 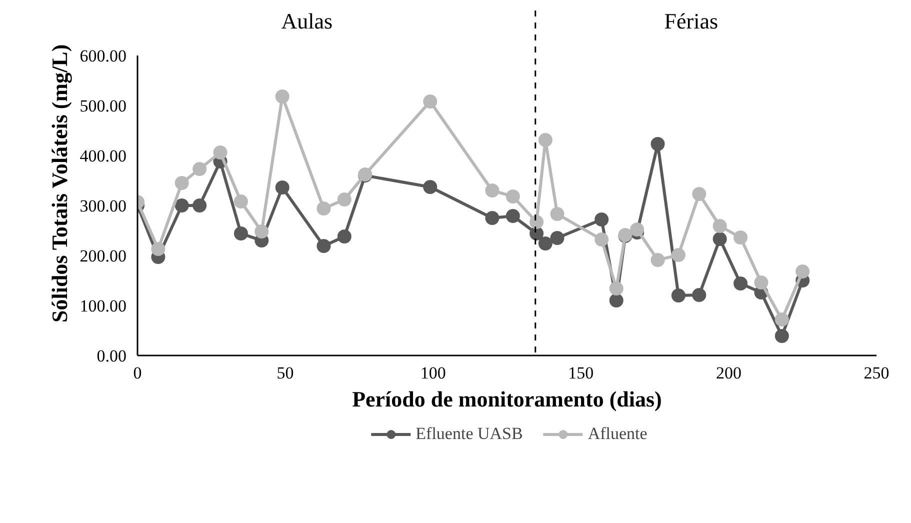 What do you see at coordinates (103, 56) in the screenshot?
I see `y-tick-label: 600.00` at bounding box center [103, 56].